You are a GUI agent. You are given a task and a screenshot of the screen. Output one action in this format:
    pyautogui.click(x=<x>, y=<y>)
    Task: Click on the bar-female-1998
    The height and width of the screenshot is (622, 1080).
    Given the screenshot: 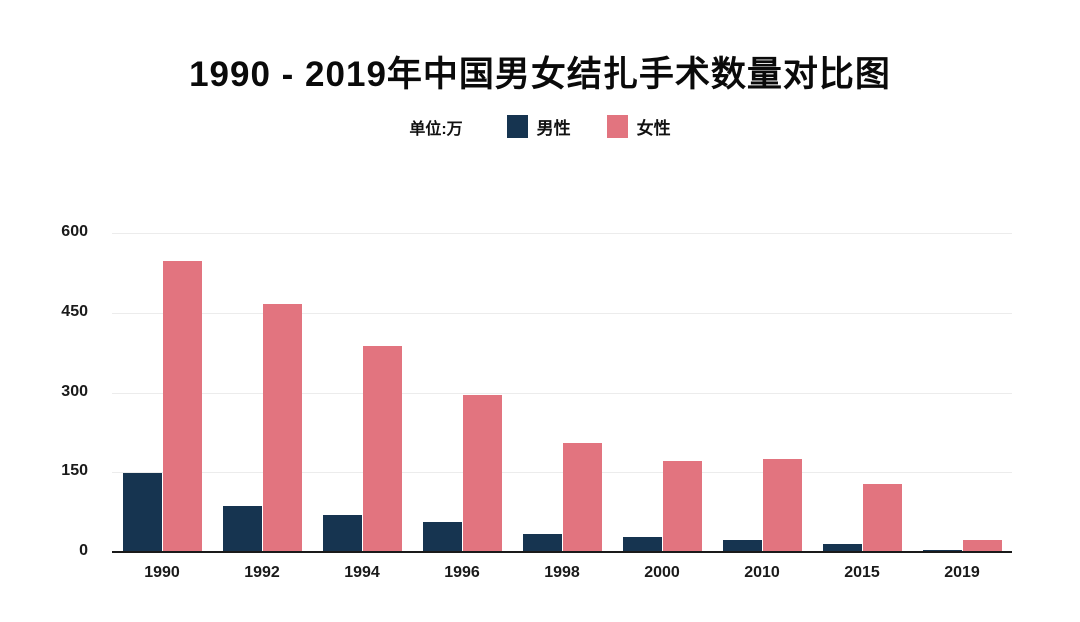 What is the action you would take?
    pyautogui.click(x=582, y=497)
    